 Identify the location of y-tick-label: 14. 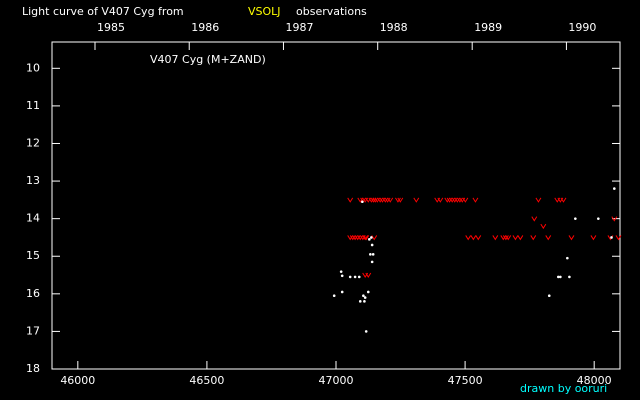
(33, 218).